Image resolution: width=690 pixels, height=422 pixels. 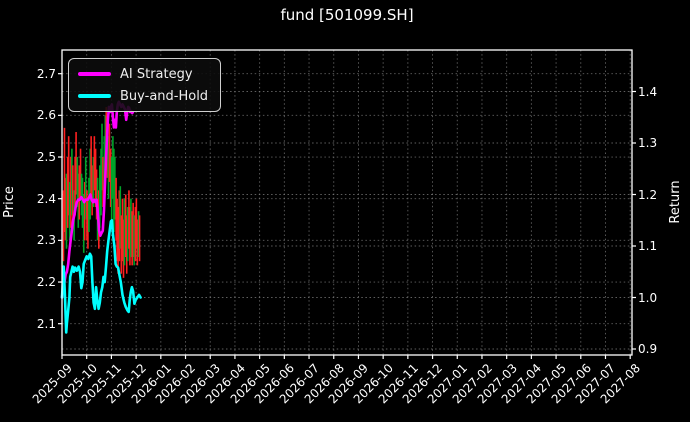 I want to click on y-tick-label-return: 1.1, so click(x=648, y=246).